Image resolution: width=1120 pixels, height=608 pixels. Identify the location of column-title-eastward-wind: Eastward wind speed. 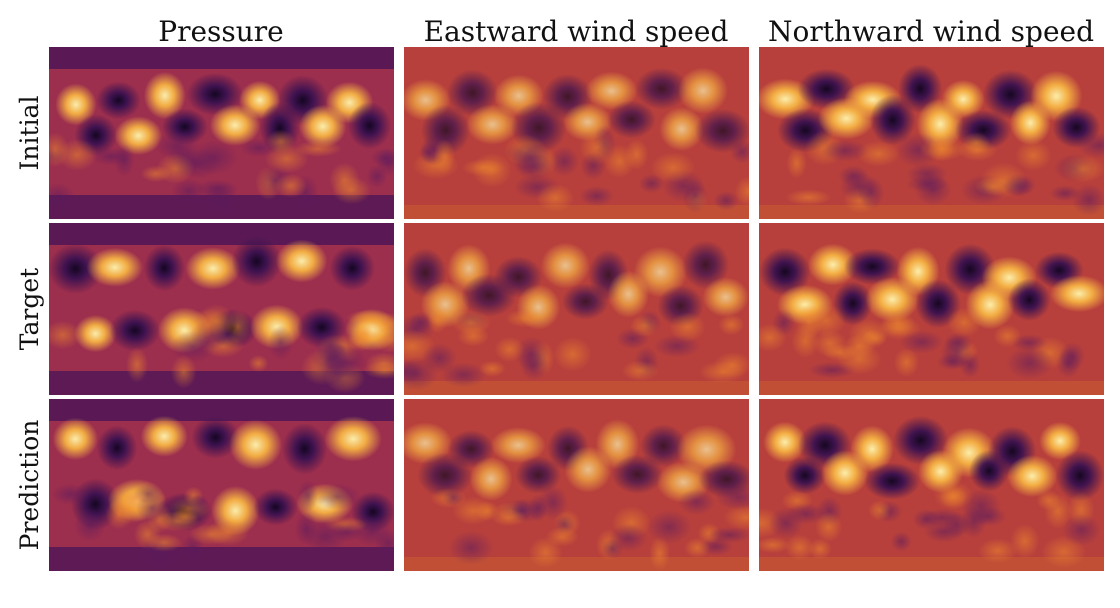
(576, 31).